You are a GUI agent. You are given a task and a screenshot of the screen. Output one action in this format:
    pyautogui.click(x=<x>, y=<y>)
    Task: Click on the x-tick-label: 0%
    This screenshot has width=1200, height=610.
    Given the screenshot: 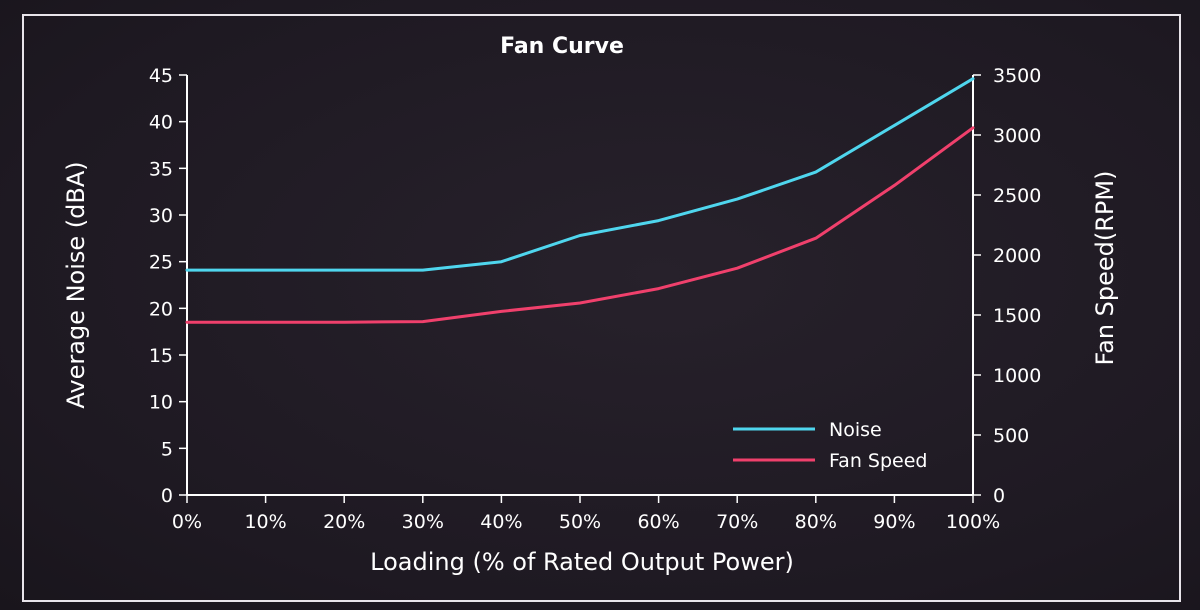 What is the action you would take?
    pyautogui.click(x=187, y=522)
    